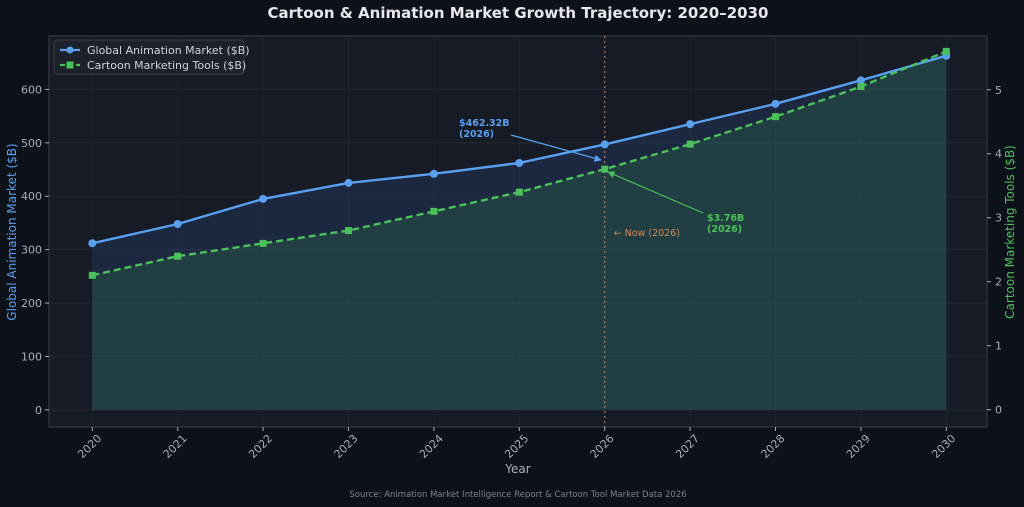 The width and height of the screenshot is (1024, 507). I want to click on annotation-arrow-animation, so click(556, 148).